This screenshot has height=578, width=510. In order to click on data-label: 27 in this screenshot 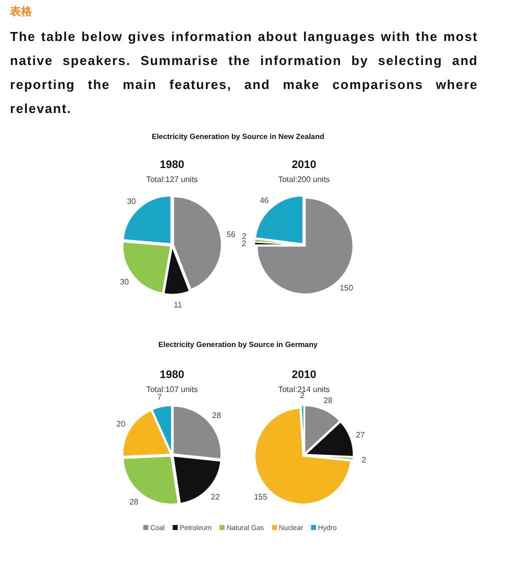, I will do `click(361, 435)`.